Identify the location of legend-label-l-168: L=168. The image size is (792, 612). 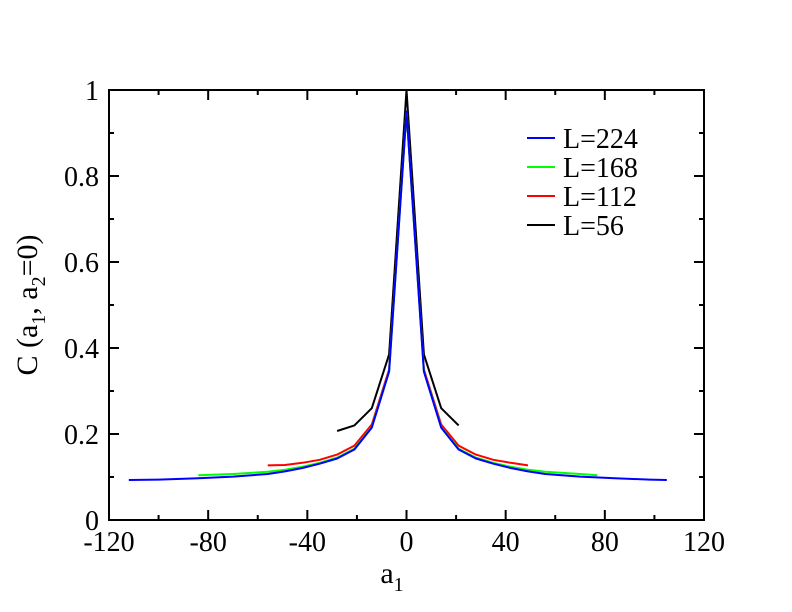
(600, 168).